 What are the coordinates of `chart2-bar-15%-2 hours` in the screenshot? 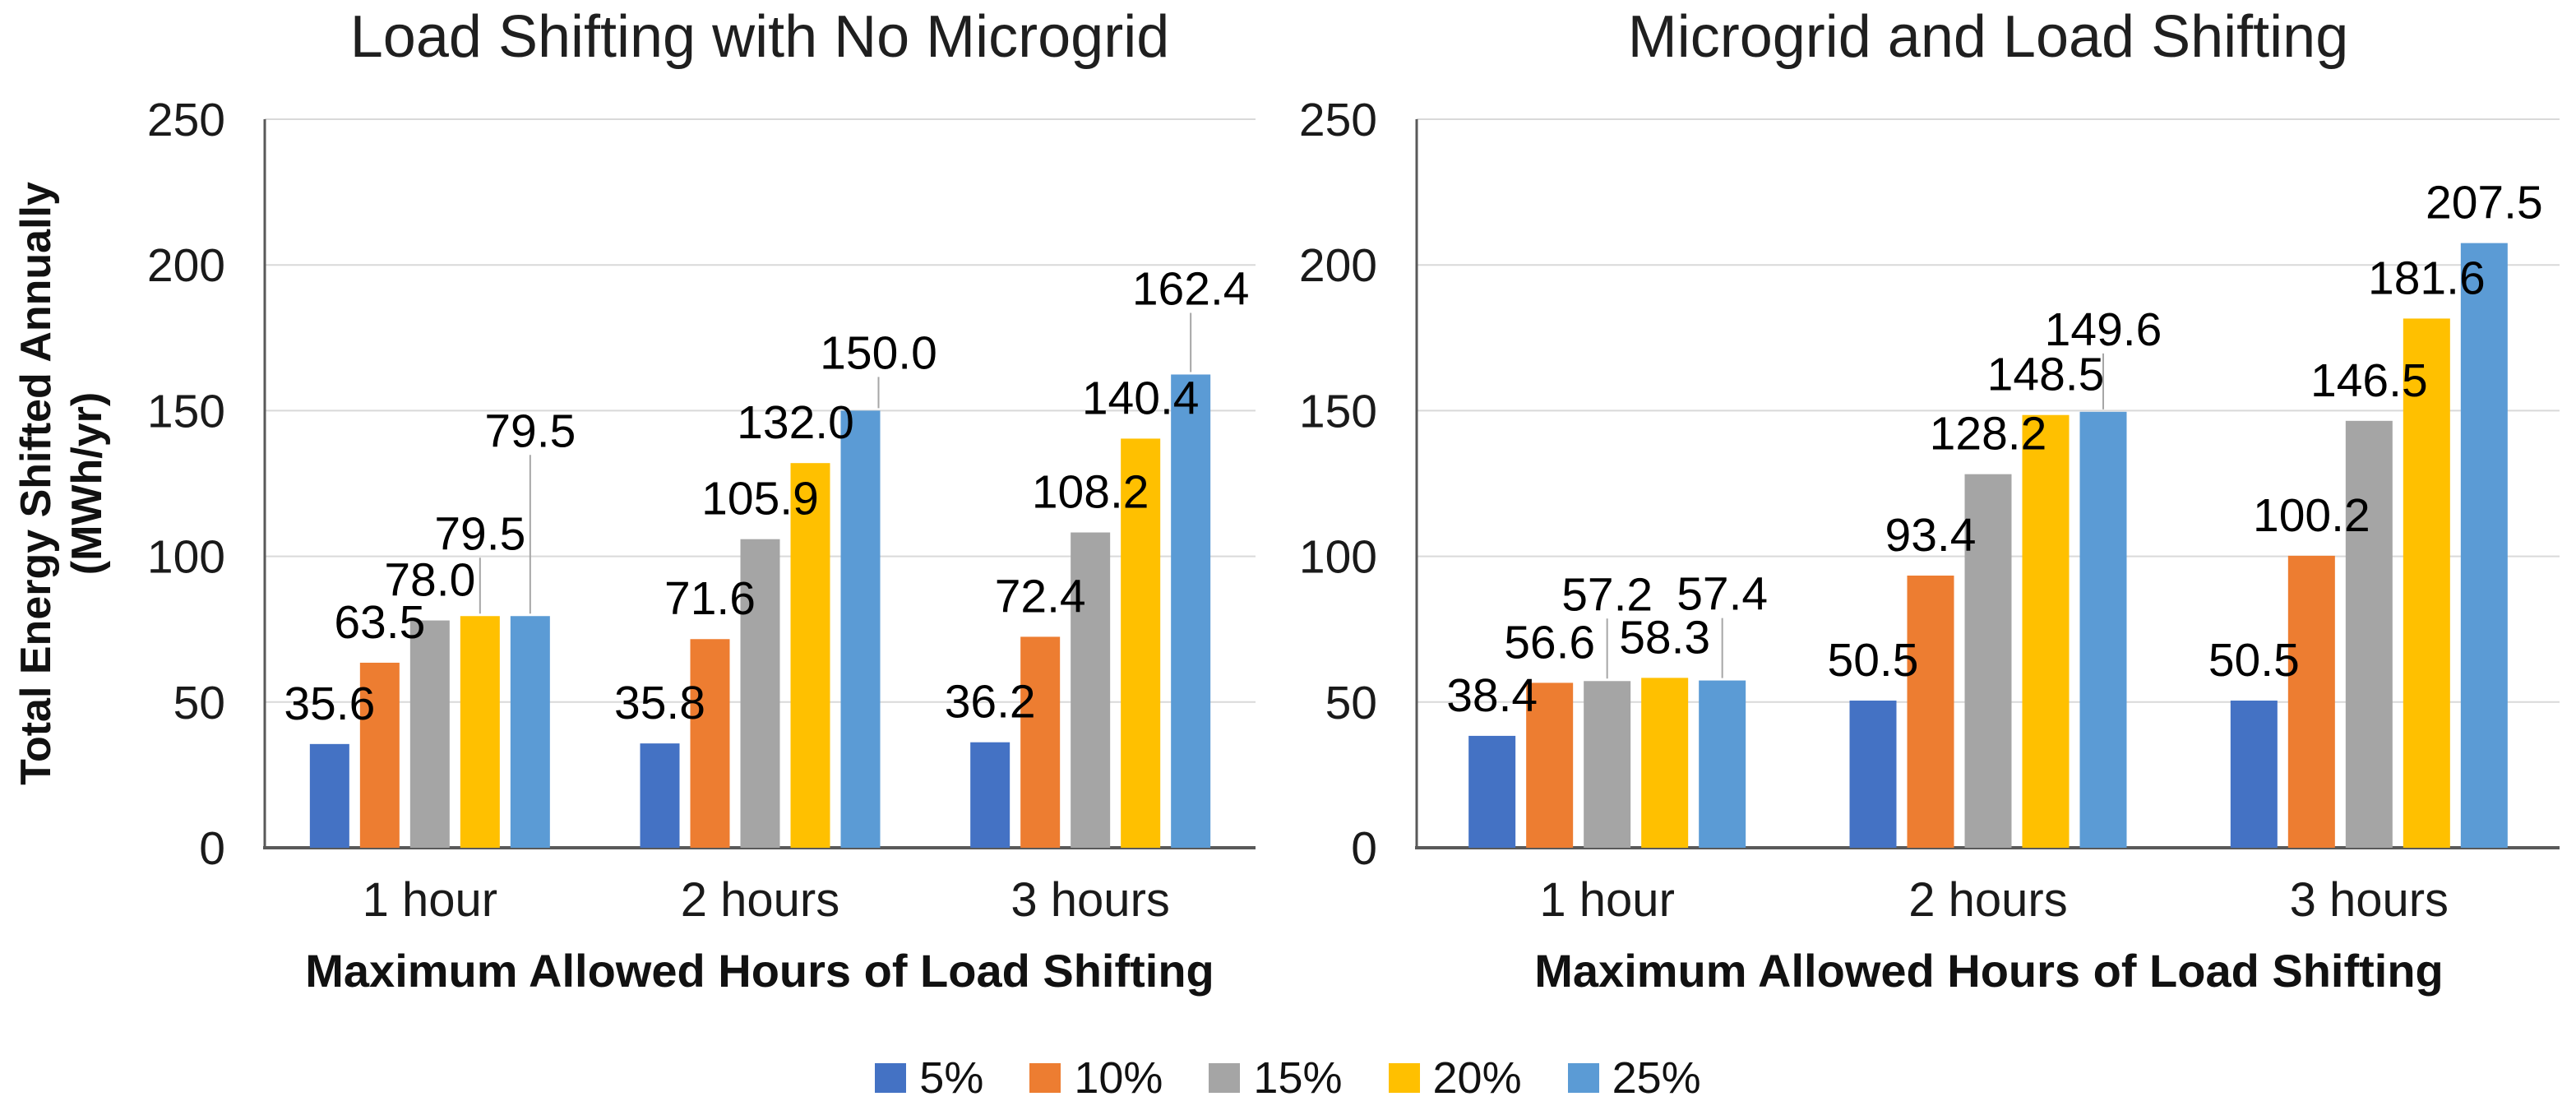 It's located at (1988, 661).